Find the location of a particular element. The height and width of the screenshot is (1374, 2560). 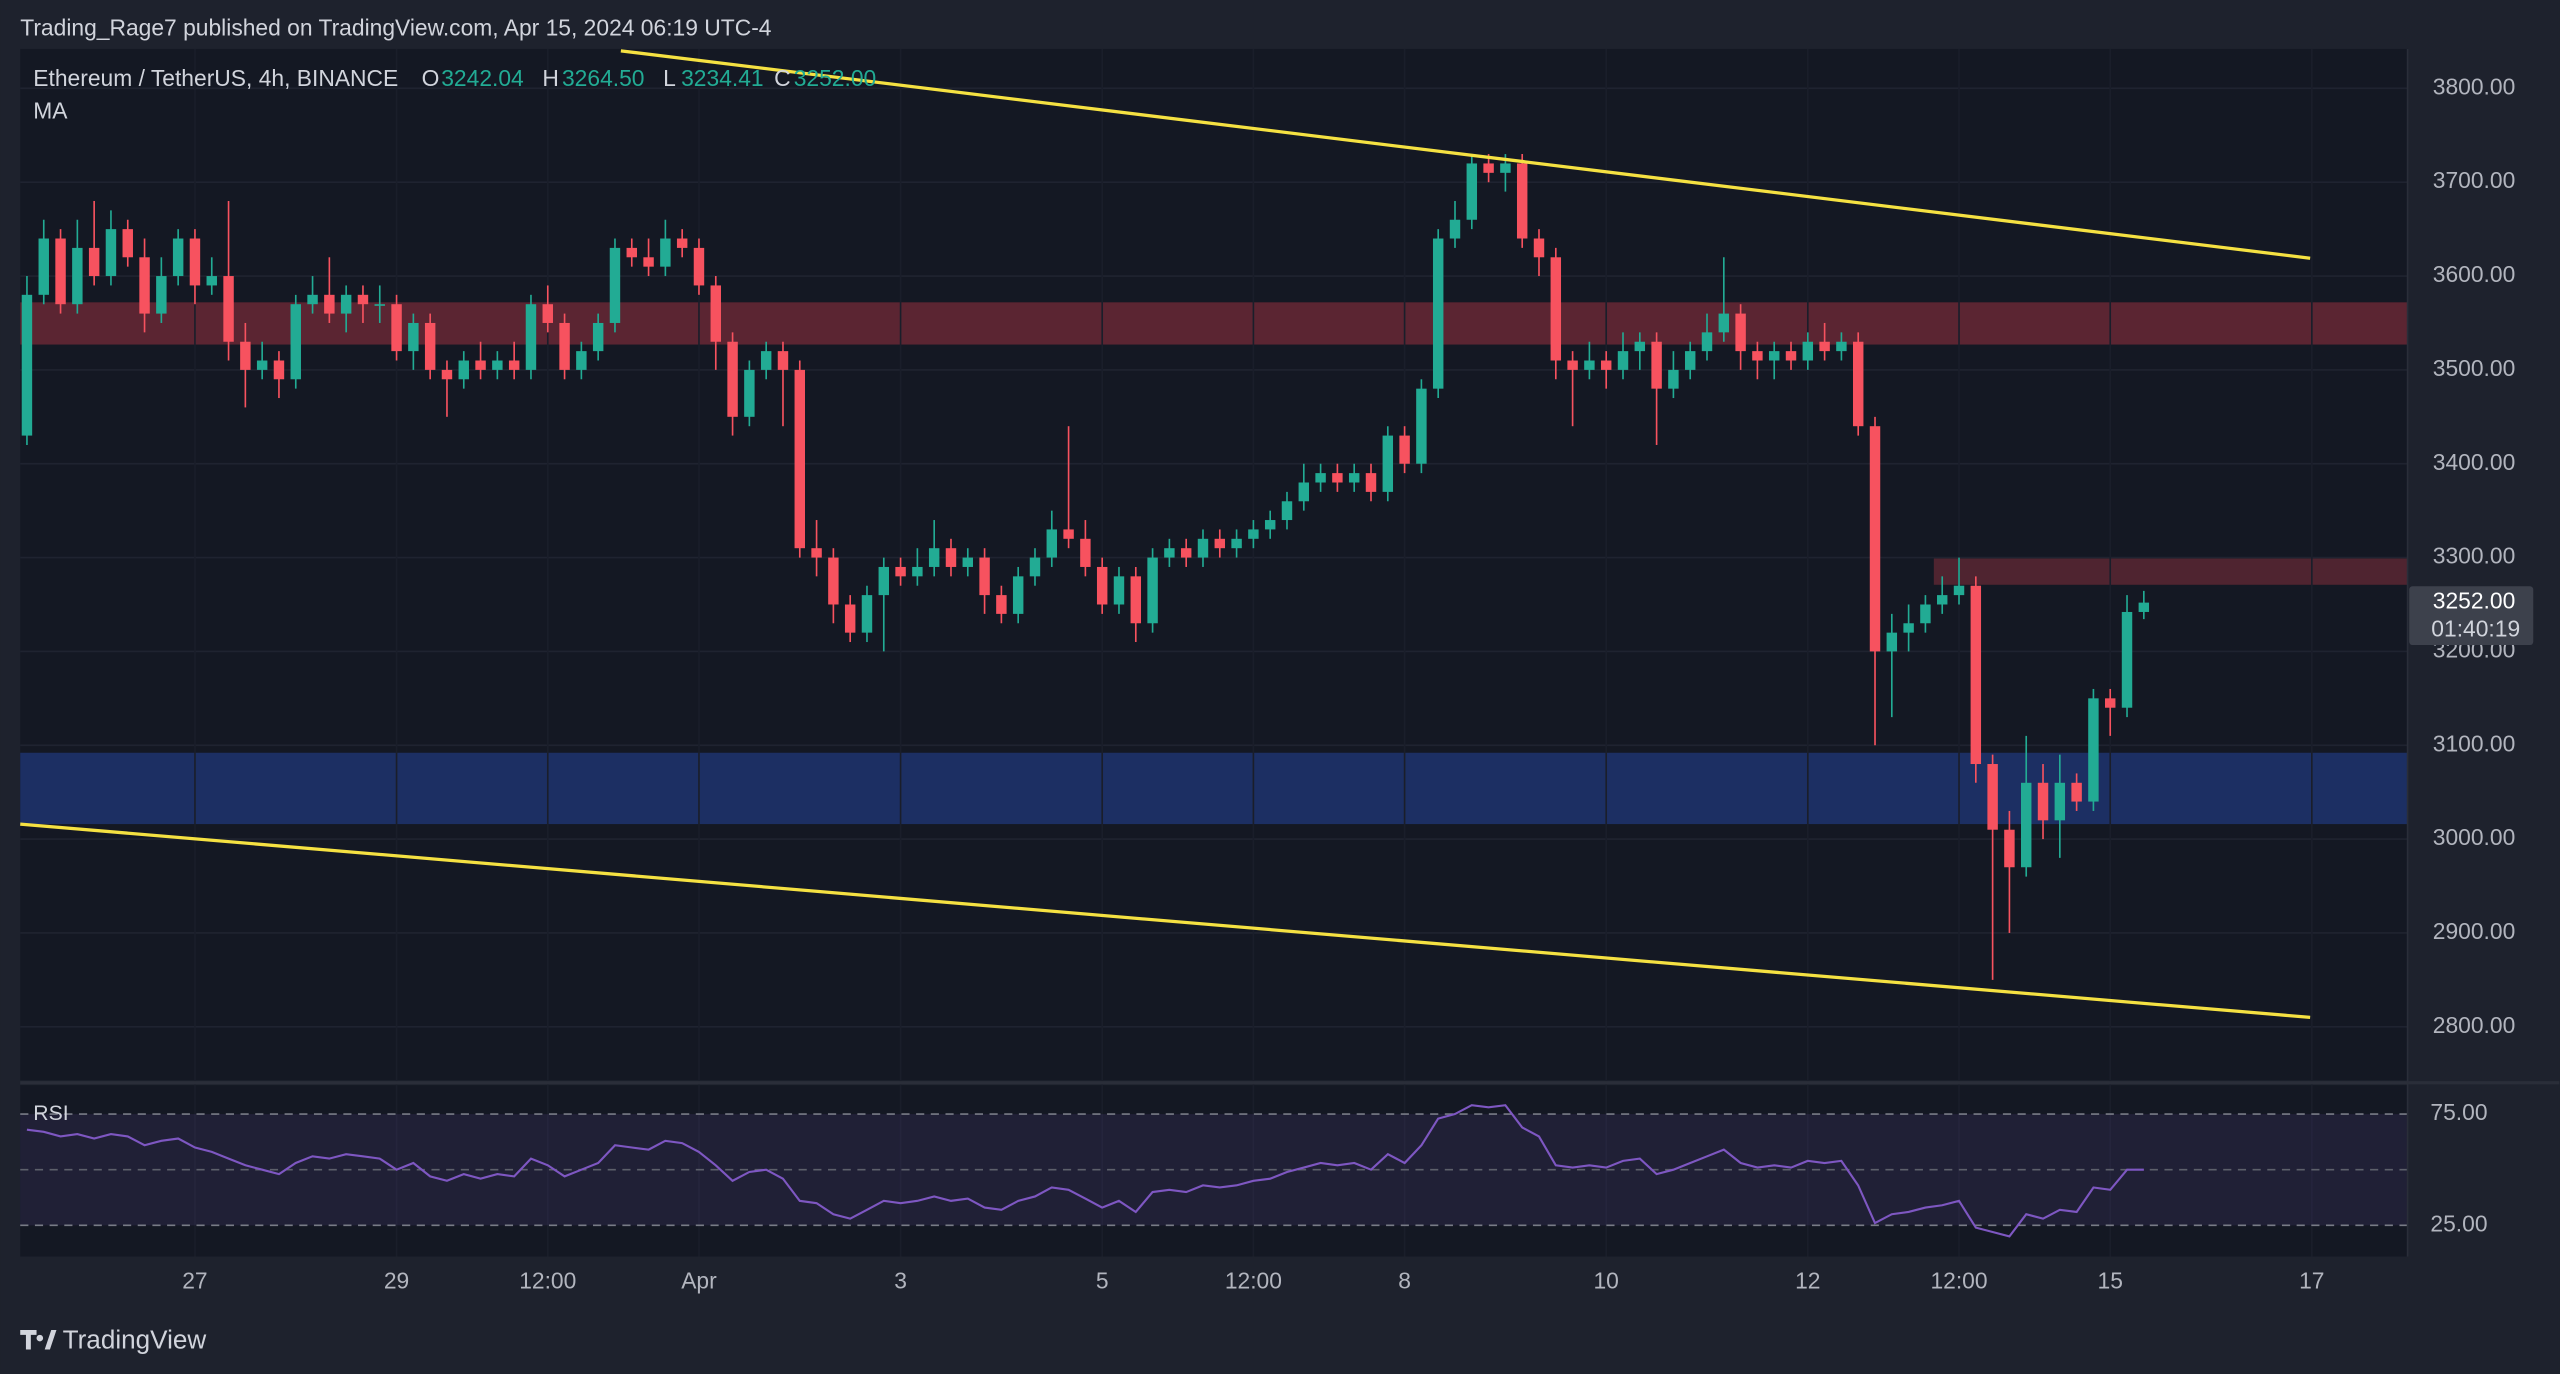

x-tick-label: 12:00 is located at coordinates (1958, 1281).